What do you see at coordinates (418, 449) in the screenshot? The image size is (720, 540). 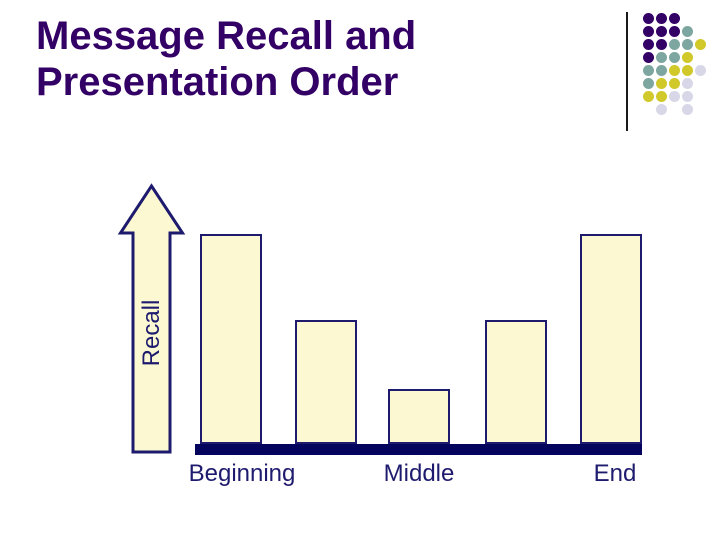 I see `x-axis-baseline` at bounding box center [418, 449].